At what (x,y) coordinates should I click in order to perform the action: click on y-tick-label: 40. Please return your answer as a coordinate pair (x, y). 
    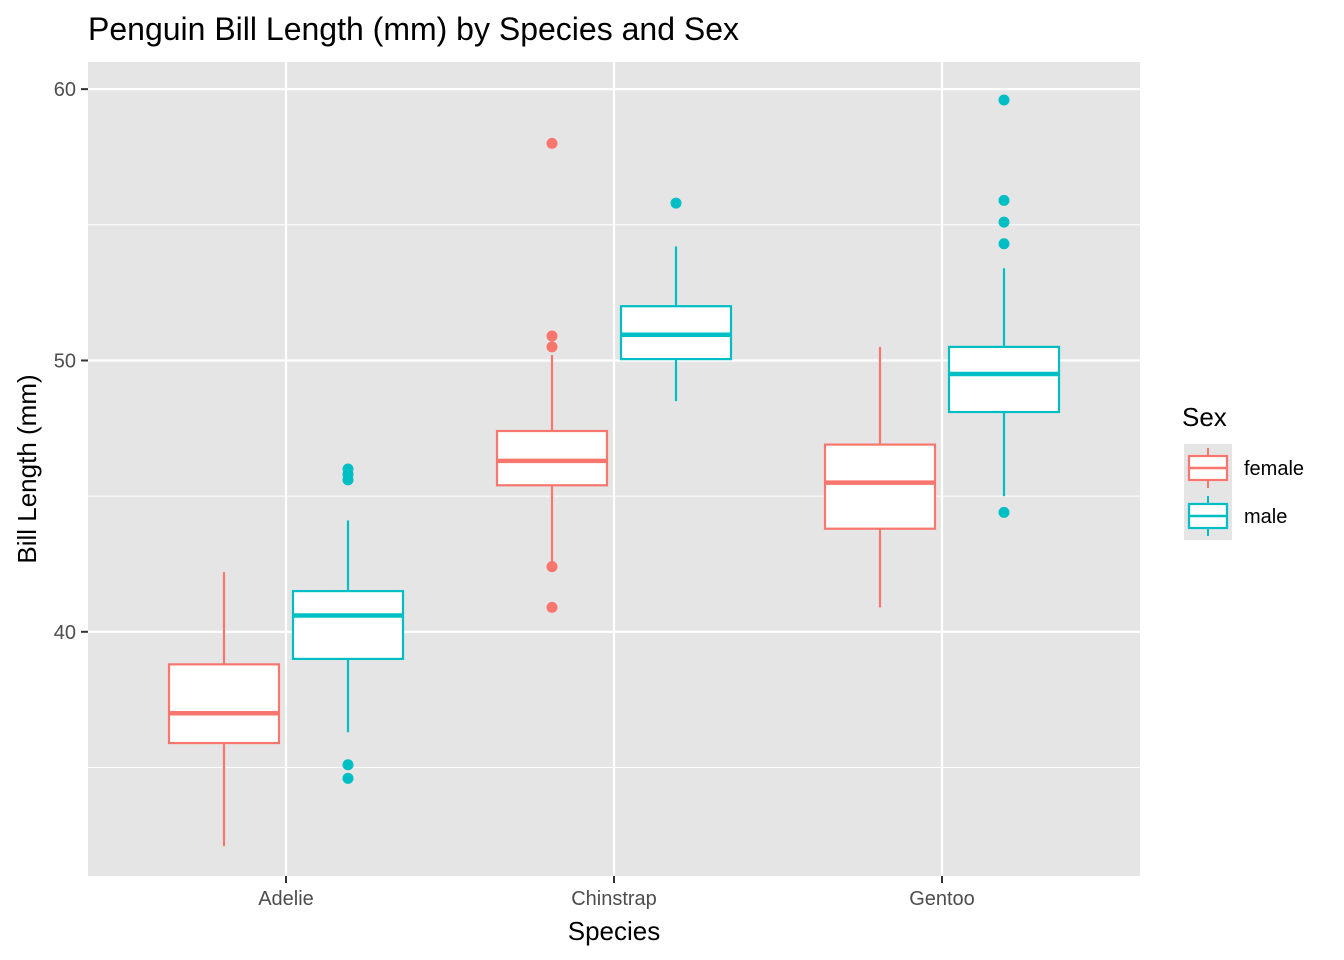
    Looking at the image, I should click on (65, 633).